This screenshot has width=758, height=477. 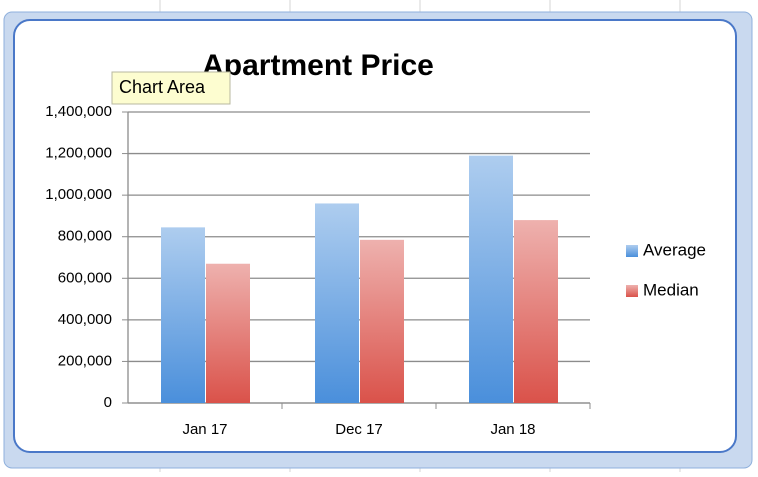 What do you see at coordinates (78, 194) in the screenshot?
I see `y-tick-label: 1,000,000` at bounding box center [78, 194].